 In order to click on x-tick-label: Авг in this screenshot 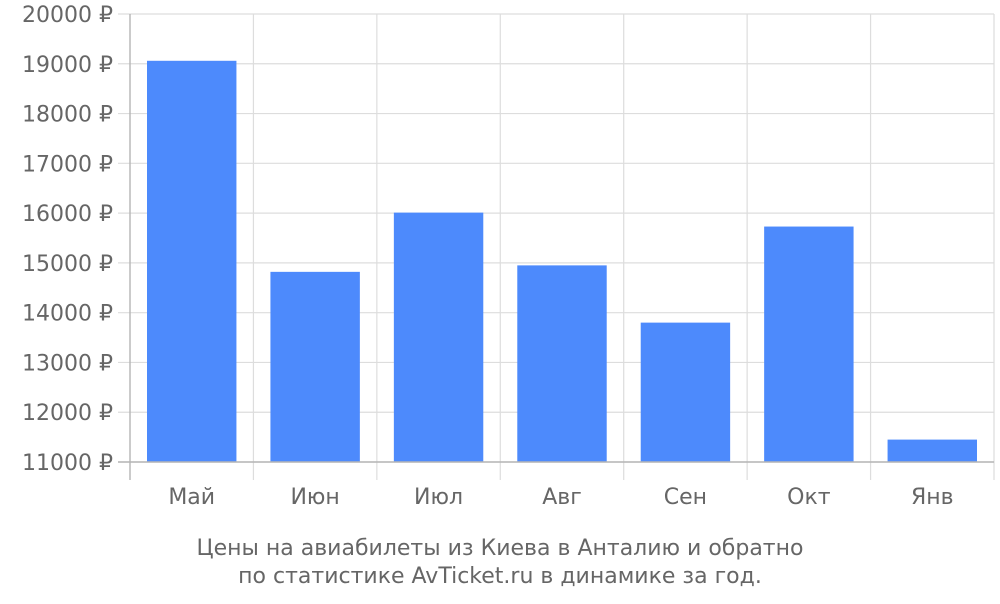, I will do `click(562, 497)`.